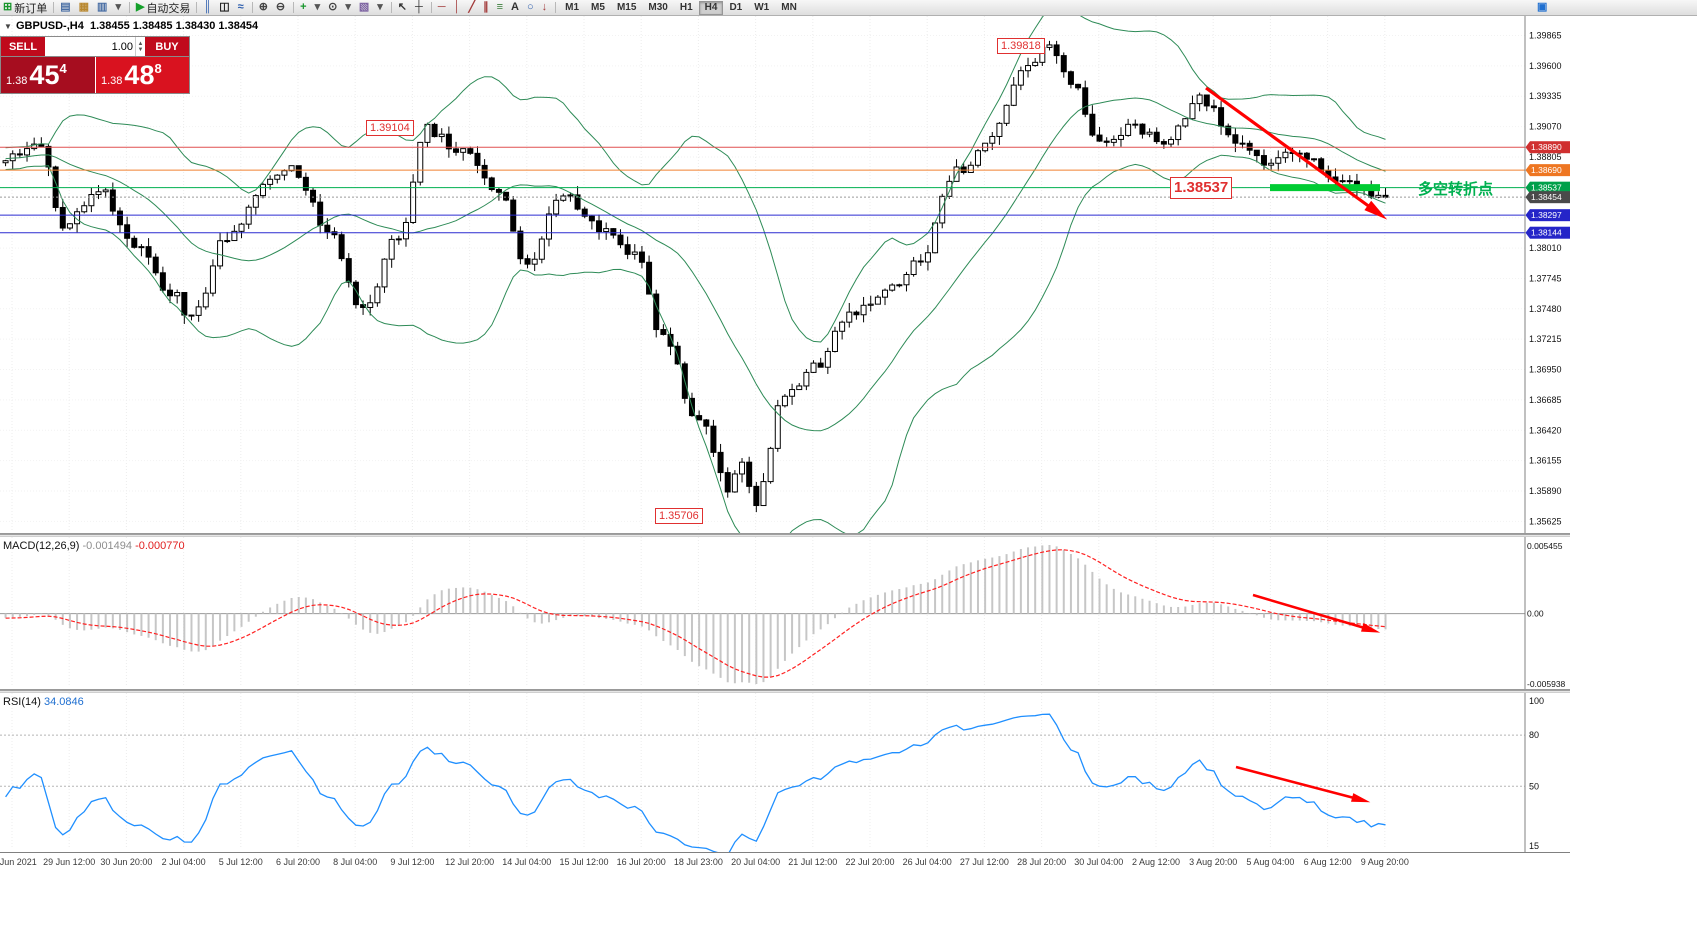 The width and height of the screenshot is (1697, 939). Describe the element at coordinates (1545, 521) in the screenshot. I see `svg-text: 1.35625` at that location.